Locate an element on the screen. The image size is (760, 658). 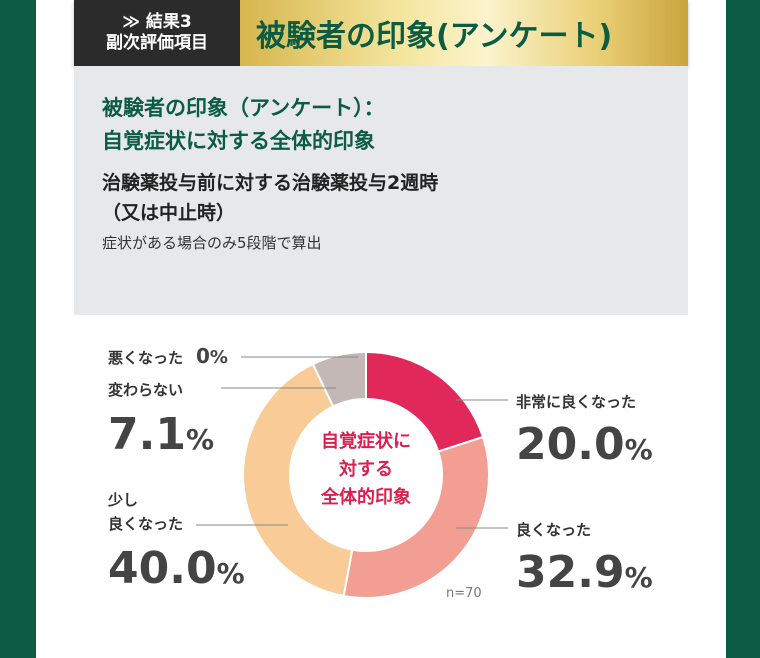
slice-label-0: 非常に良くなった is located at coordinates (576, 402).